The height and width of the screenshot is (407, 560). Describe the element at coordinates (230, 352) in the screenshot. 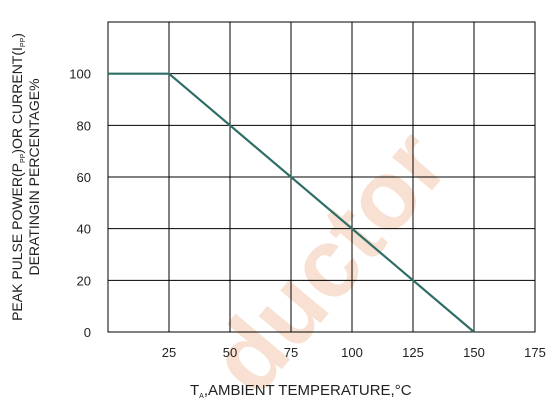

I see `x-tick-label: 50` at that location.